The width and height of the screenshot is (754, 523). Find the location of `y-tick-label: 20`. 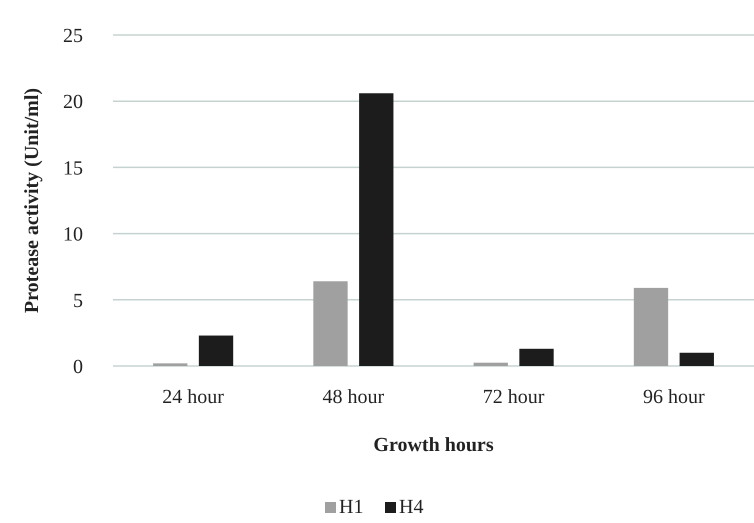

y-tick-label: 20 is located at coordinates (73, 102).